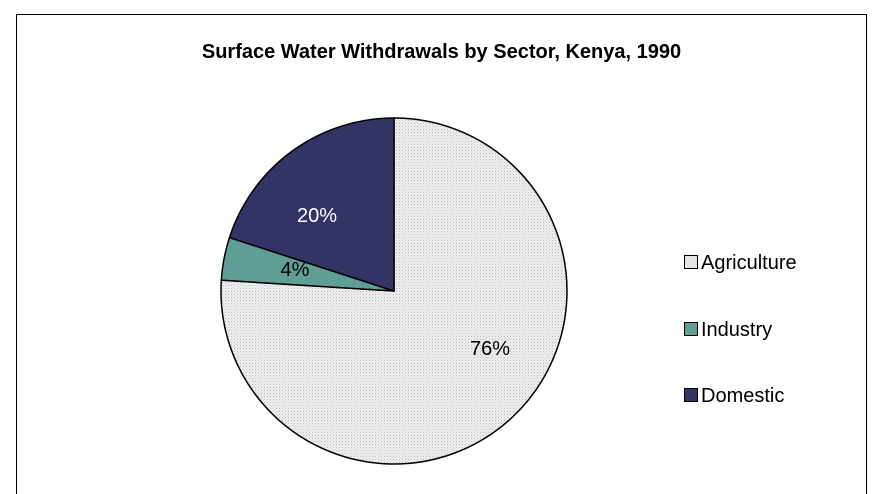  I want to click on legend-label-domestic: Domestic, so click(743, 396).